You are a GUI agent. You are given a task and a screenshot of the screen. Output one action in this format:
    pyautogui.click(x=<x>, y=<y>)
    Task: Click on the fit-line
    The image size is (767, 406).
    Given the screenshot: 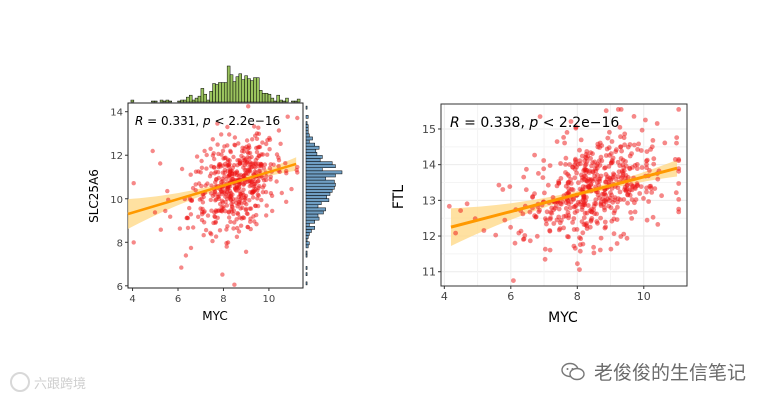 What is the action you would take?
    pyautogui.click(x=212, y=189)
    